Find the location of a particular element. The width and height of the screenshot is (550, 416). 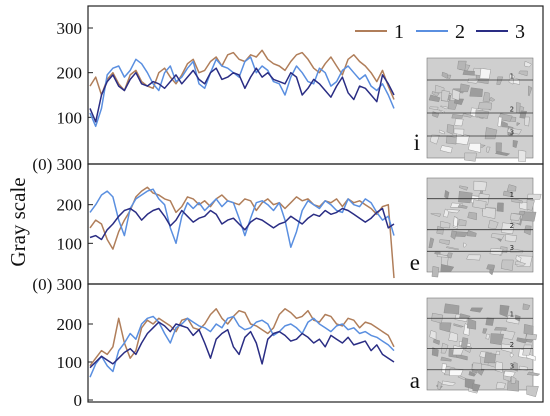

legend-item-1: 1 is located at coordinates (379, 32).